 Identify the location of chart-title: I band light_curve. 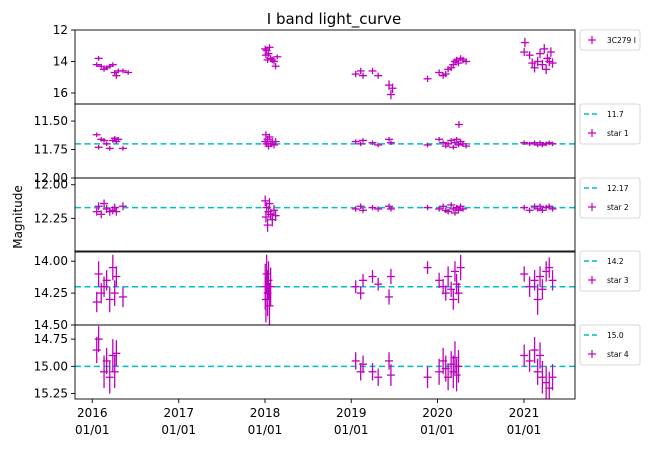
(334, 19).